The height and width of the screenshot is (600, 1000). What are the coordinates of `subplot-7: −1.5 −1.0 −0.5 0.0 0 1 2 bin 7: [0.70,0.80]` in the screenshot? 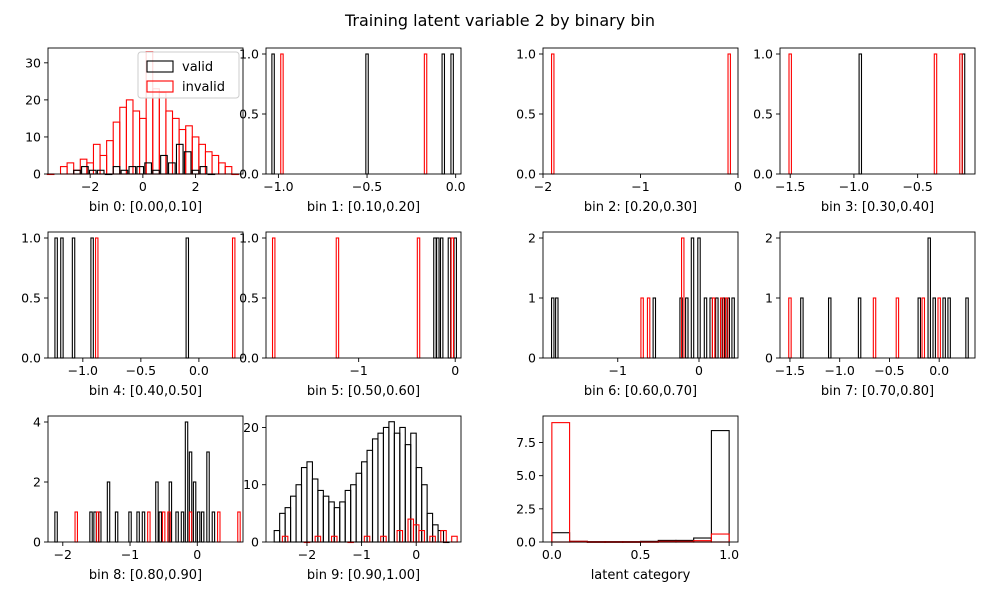 It's located at (870, 315).